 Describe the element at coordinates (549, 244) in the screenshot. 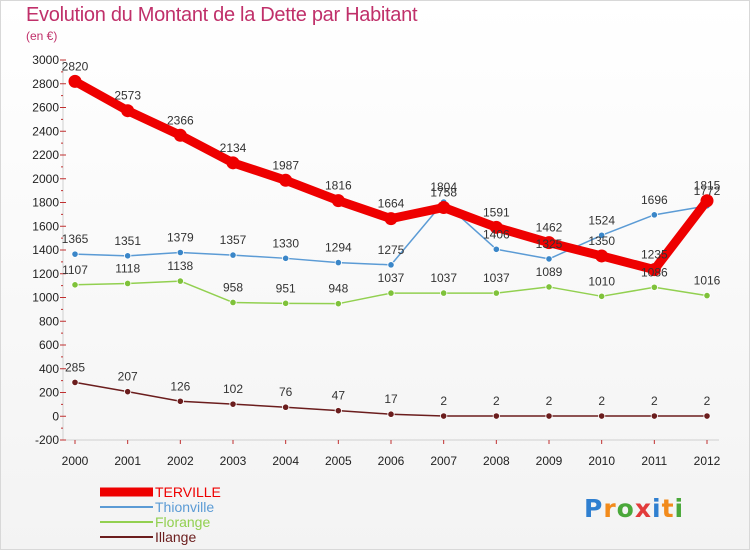

I see `data-label-thionville: 1325` at that location.